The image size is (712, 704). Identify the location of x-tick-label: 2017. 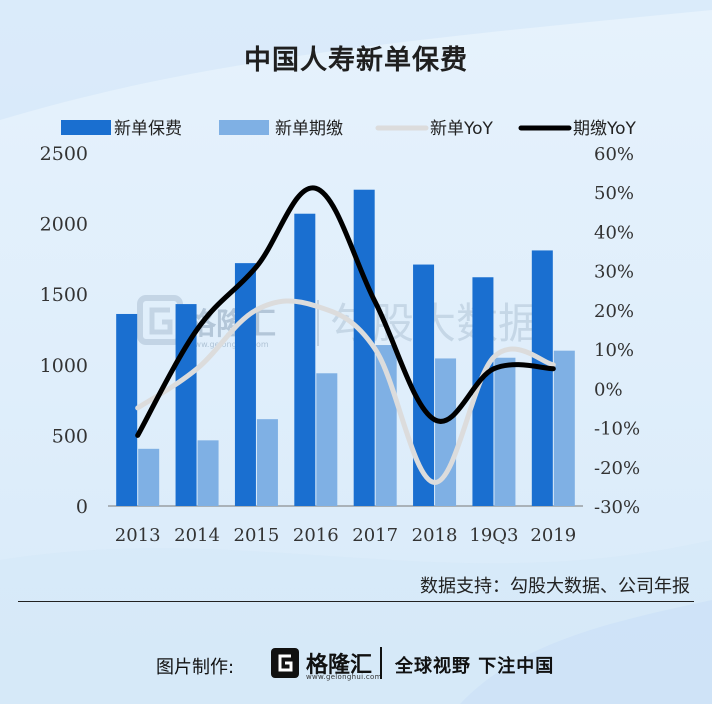
(375, 535).